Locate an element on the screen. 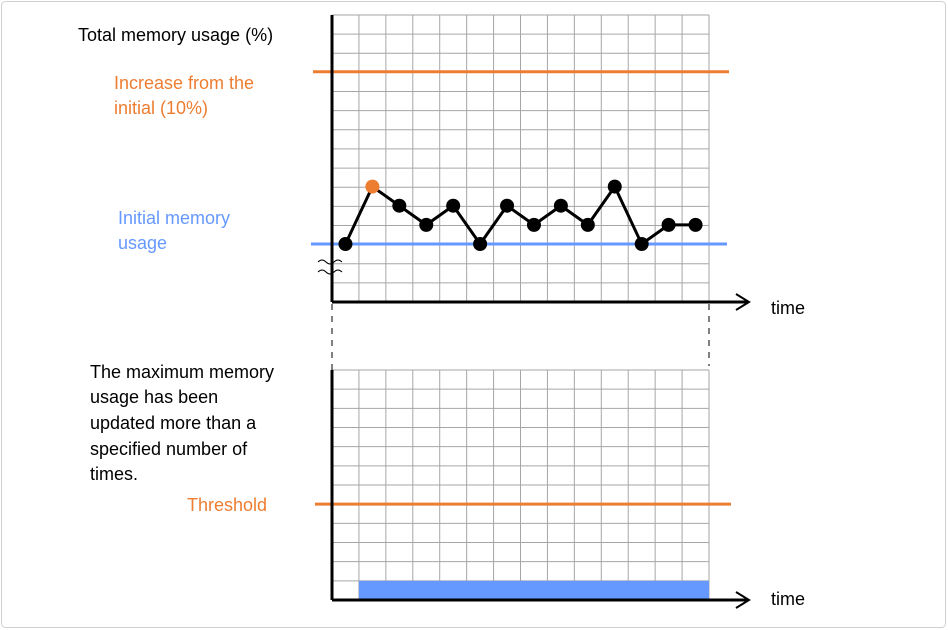  top-chart-ylabel: Total memory usage (%) is located at coordinates (175, 35).